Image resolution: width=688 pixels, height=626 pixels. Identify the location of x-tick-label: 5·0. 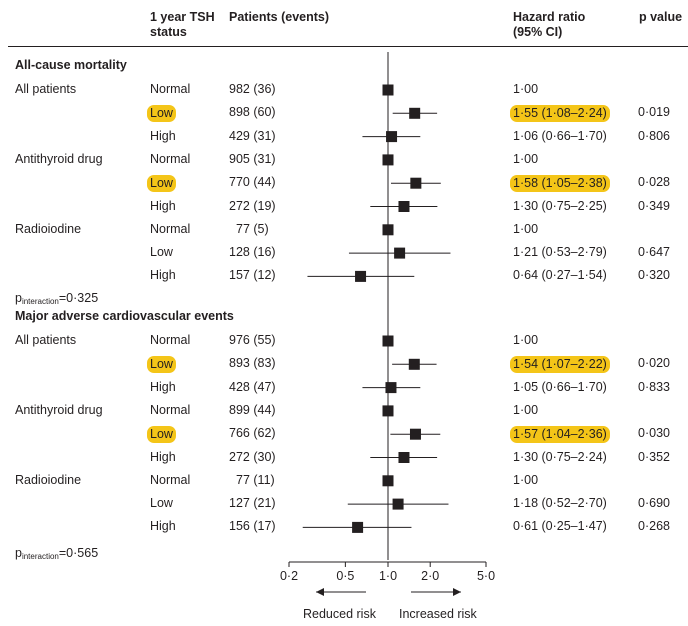
(486, 576).